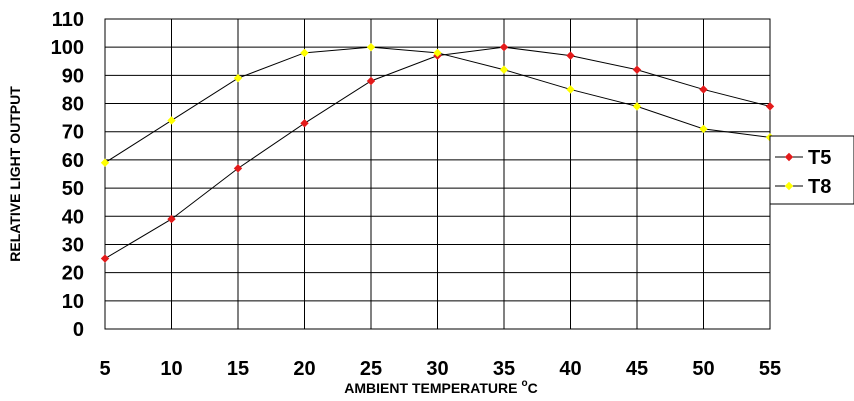  I want to click on x-axis-label: AMBIENT TEMPERATURE oC, so click(440, 387).